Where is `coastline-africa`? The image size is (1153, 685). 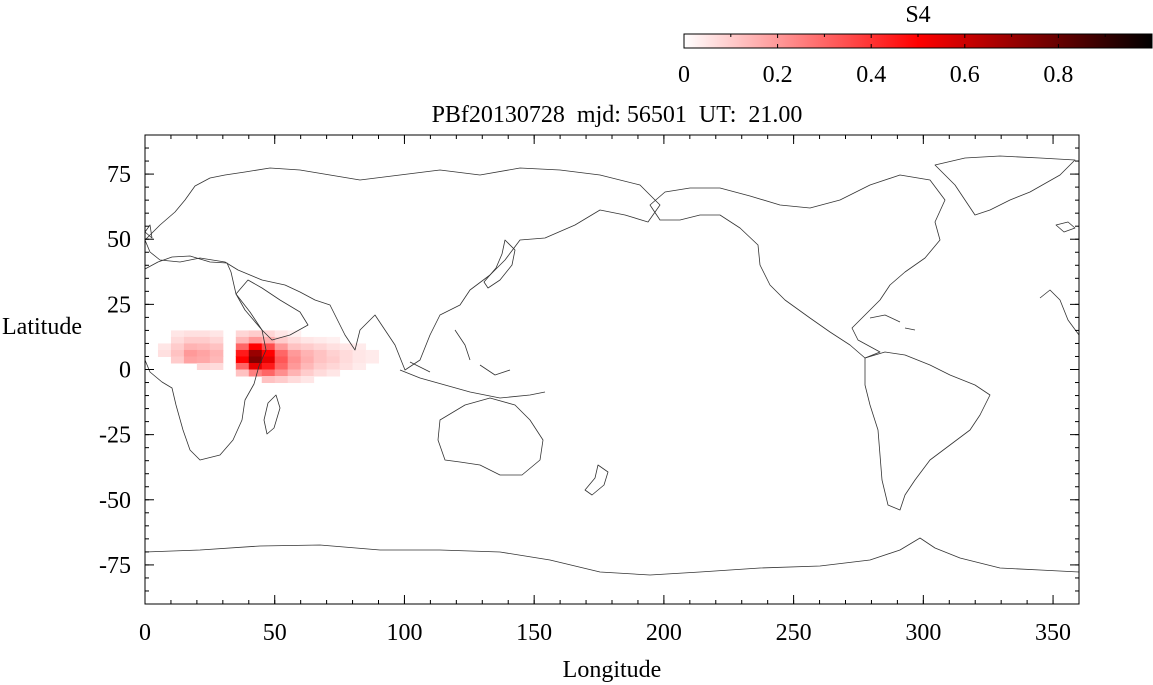
coastline-africa is located at coordinates (205, 358).